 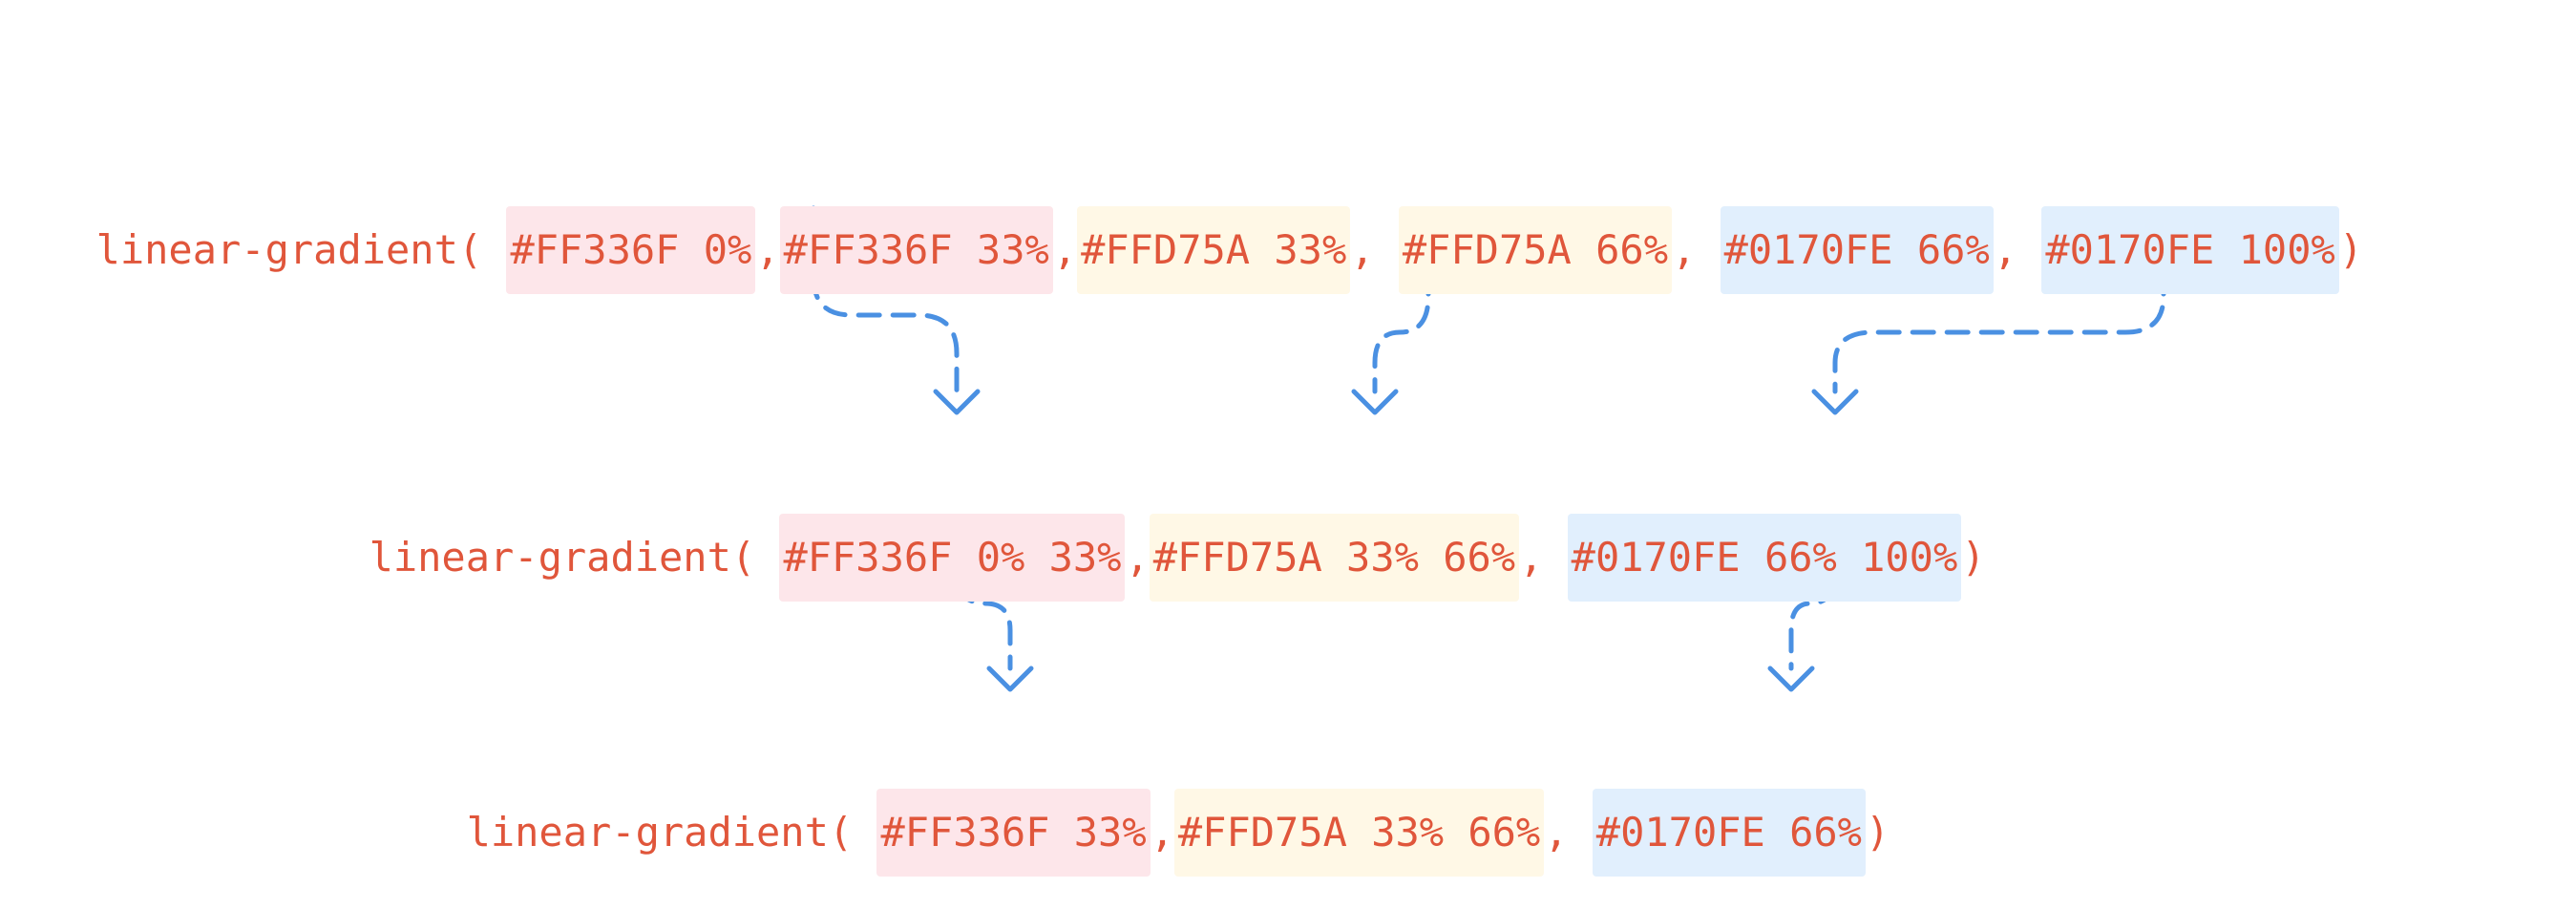 What do you see at coordinates (1334, 558) in the screenshot?
I see `row2-stop-yellow: #FFD75A 33% 66%` at bounding box center [1334, 558].